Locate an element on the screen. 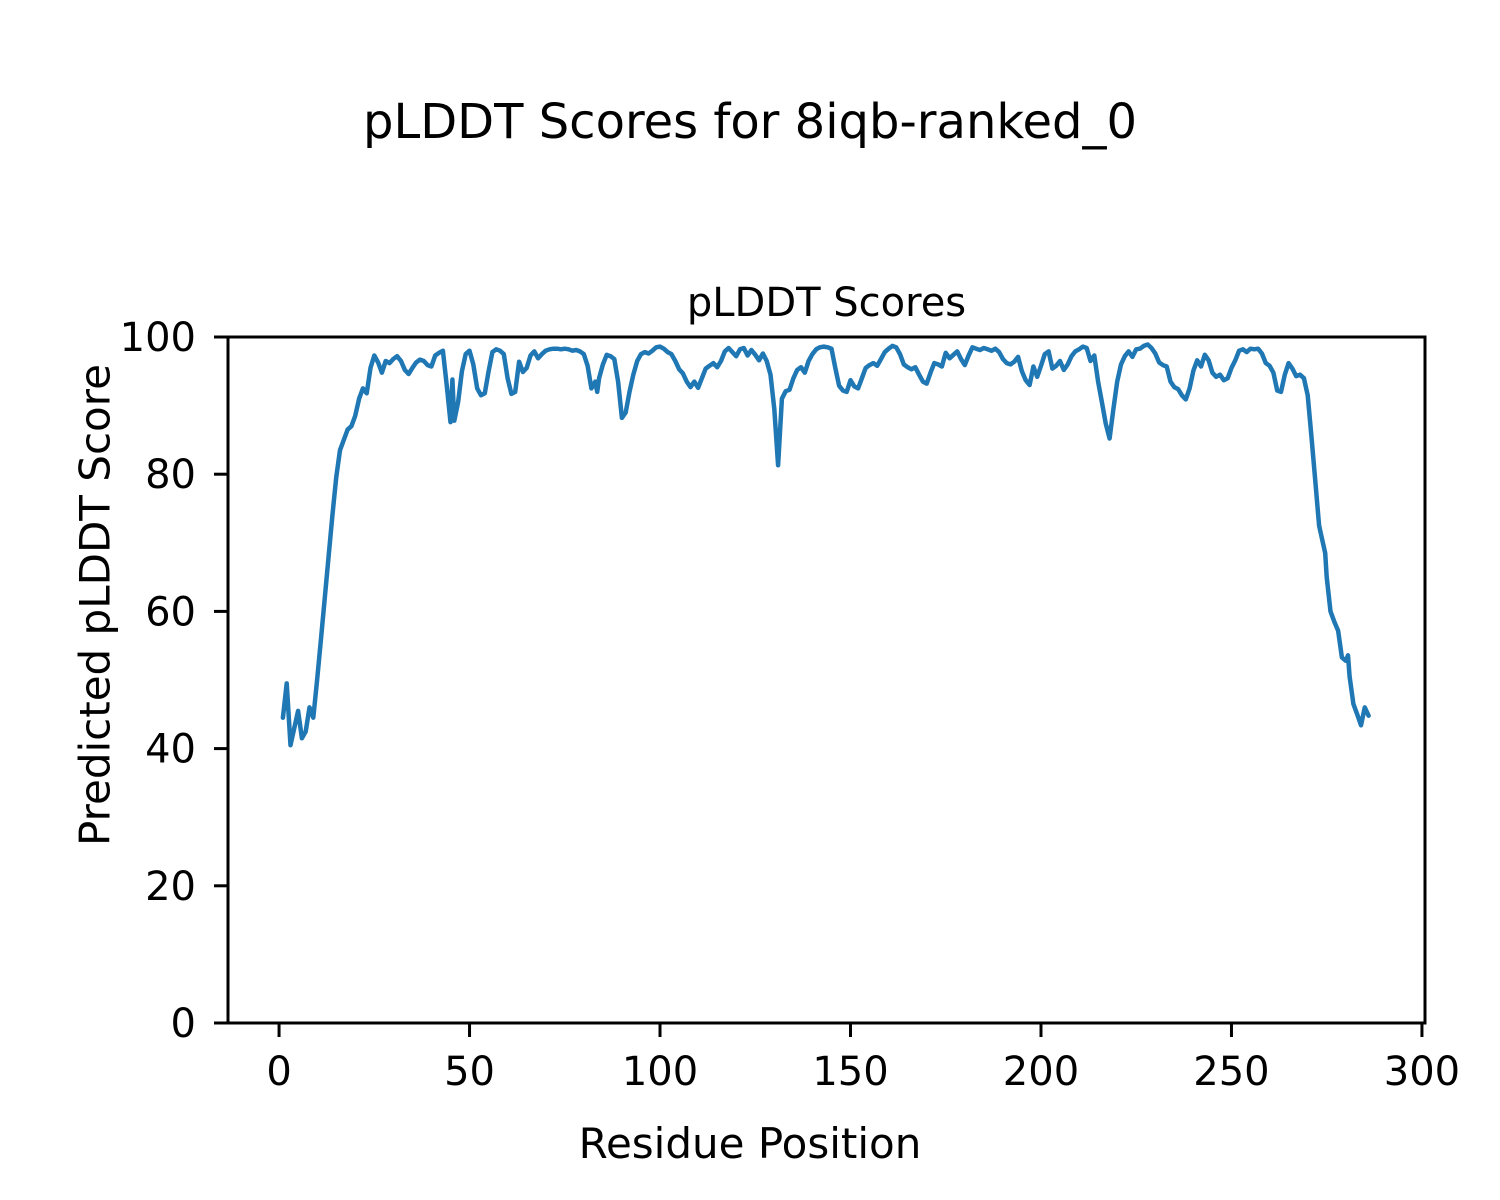  y-tick-label: 0 is located at coordinates (183, 1024).